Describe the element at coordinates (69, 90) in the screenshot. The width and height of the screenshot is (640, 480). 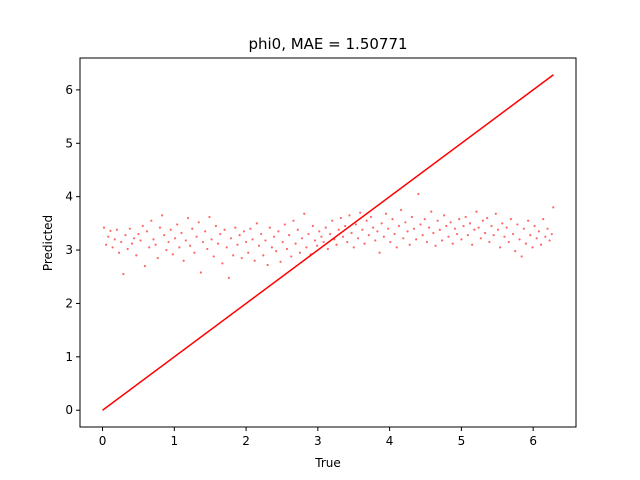
I see `y-tick-label: 6` at that location.